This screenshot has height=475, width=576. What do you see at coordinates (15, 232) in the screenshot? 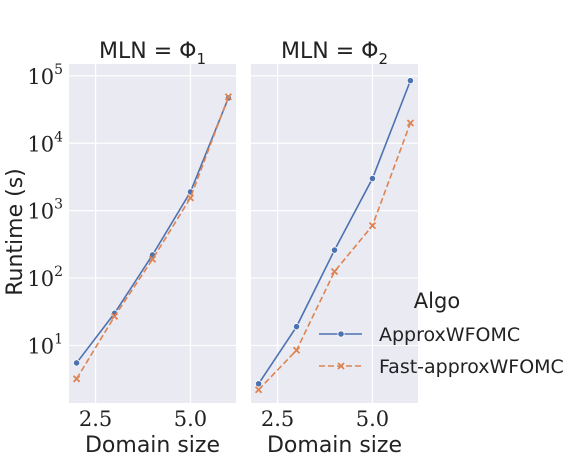
I see `y-axis-label: Runtime (s)` at bounding box center [15, 232].